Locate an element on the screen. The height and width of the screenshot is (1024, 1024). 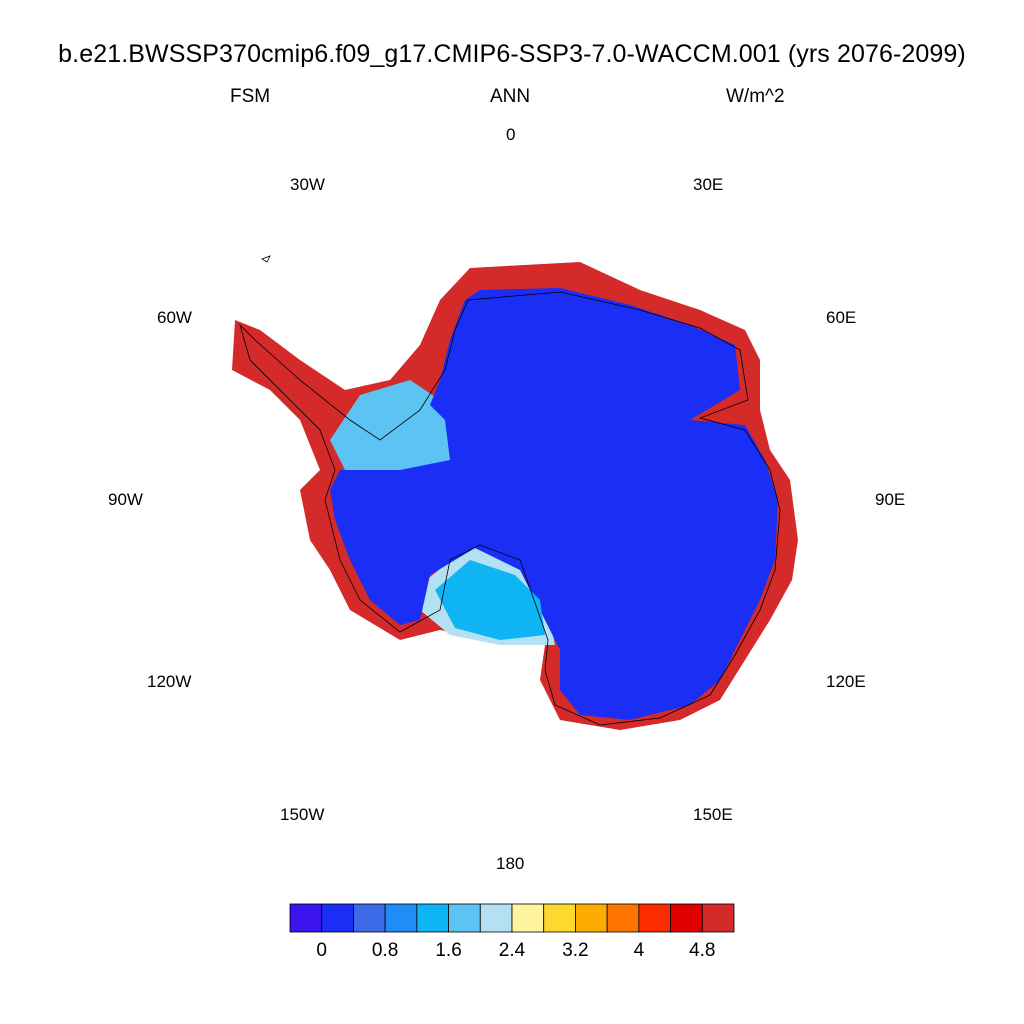
lon-label-90e: 90E is located at coordinates (890, 499).